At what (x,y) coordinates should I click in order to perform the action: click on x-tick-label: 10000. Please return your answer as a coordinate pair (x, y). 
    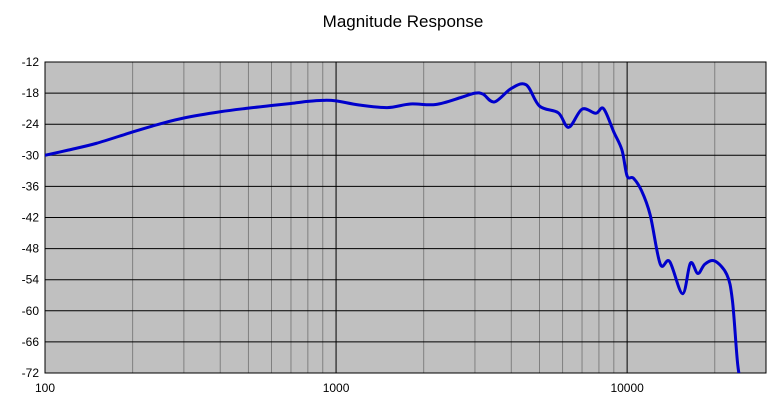
    Looking at the image, I should click on (627, 388).